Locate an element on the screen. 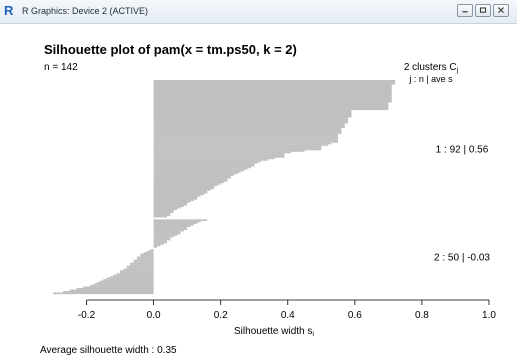 The height and width of the screenshot is (362, 517). average-silhouette-width: Average silhouette width : 0.35 is located at coordinates (108, 350).